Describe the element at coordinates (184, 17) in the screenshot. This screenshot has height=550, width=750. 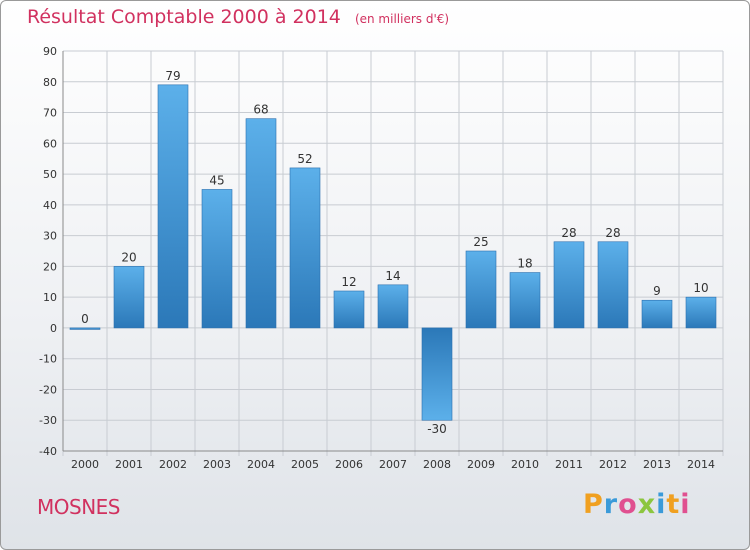
I see `chart-title: Résultat Comptable 2000 à 2014` at that location.